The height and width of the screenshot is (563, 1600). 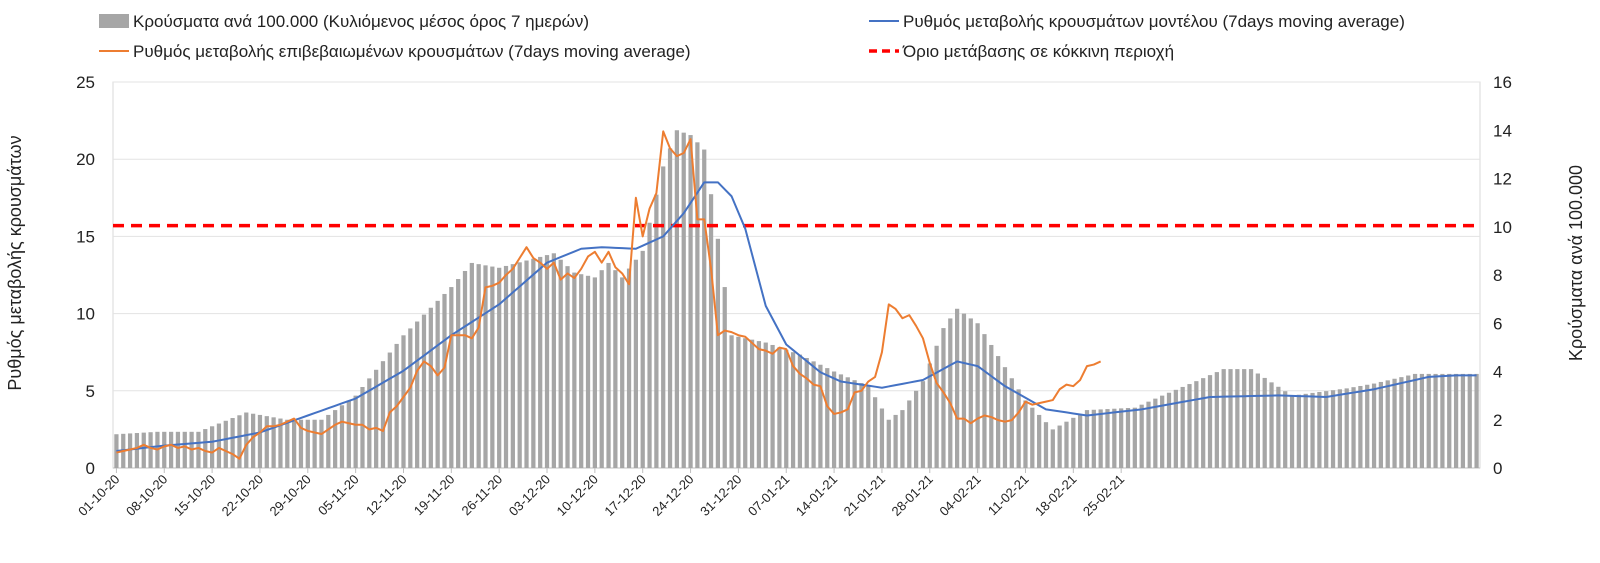 What do you see at coordinates (911, 495) in the screenshot?
I see `x-tick-label: 28-01-21` at bounding box center [911, 495].